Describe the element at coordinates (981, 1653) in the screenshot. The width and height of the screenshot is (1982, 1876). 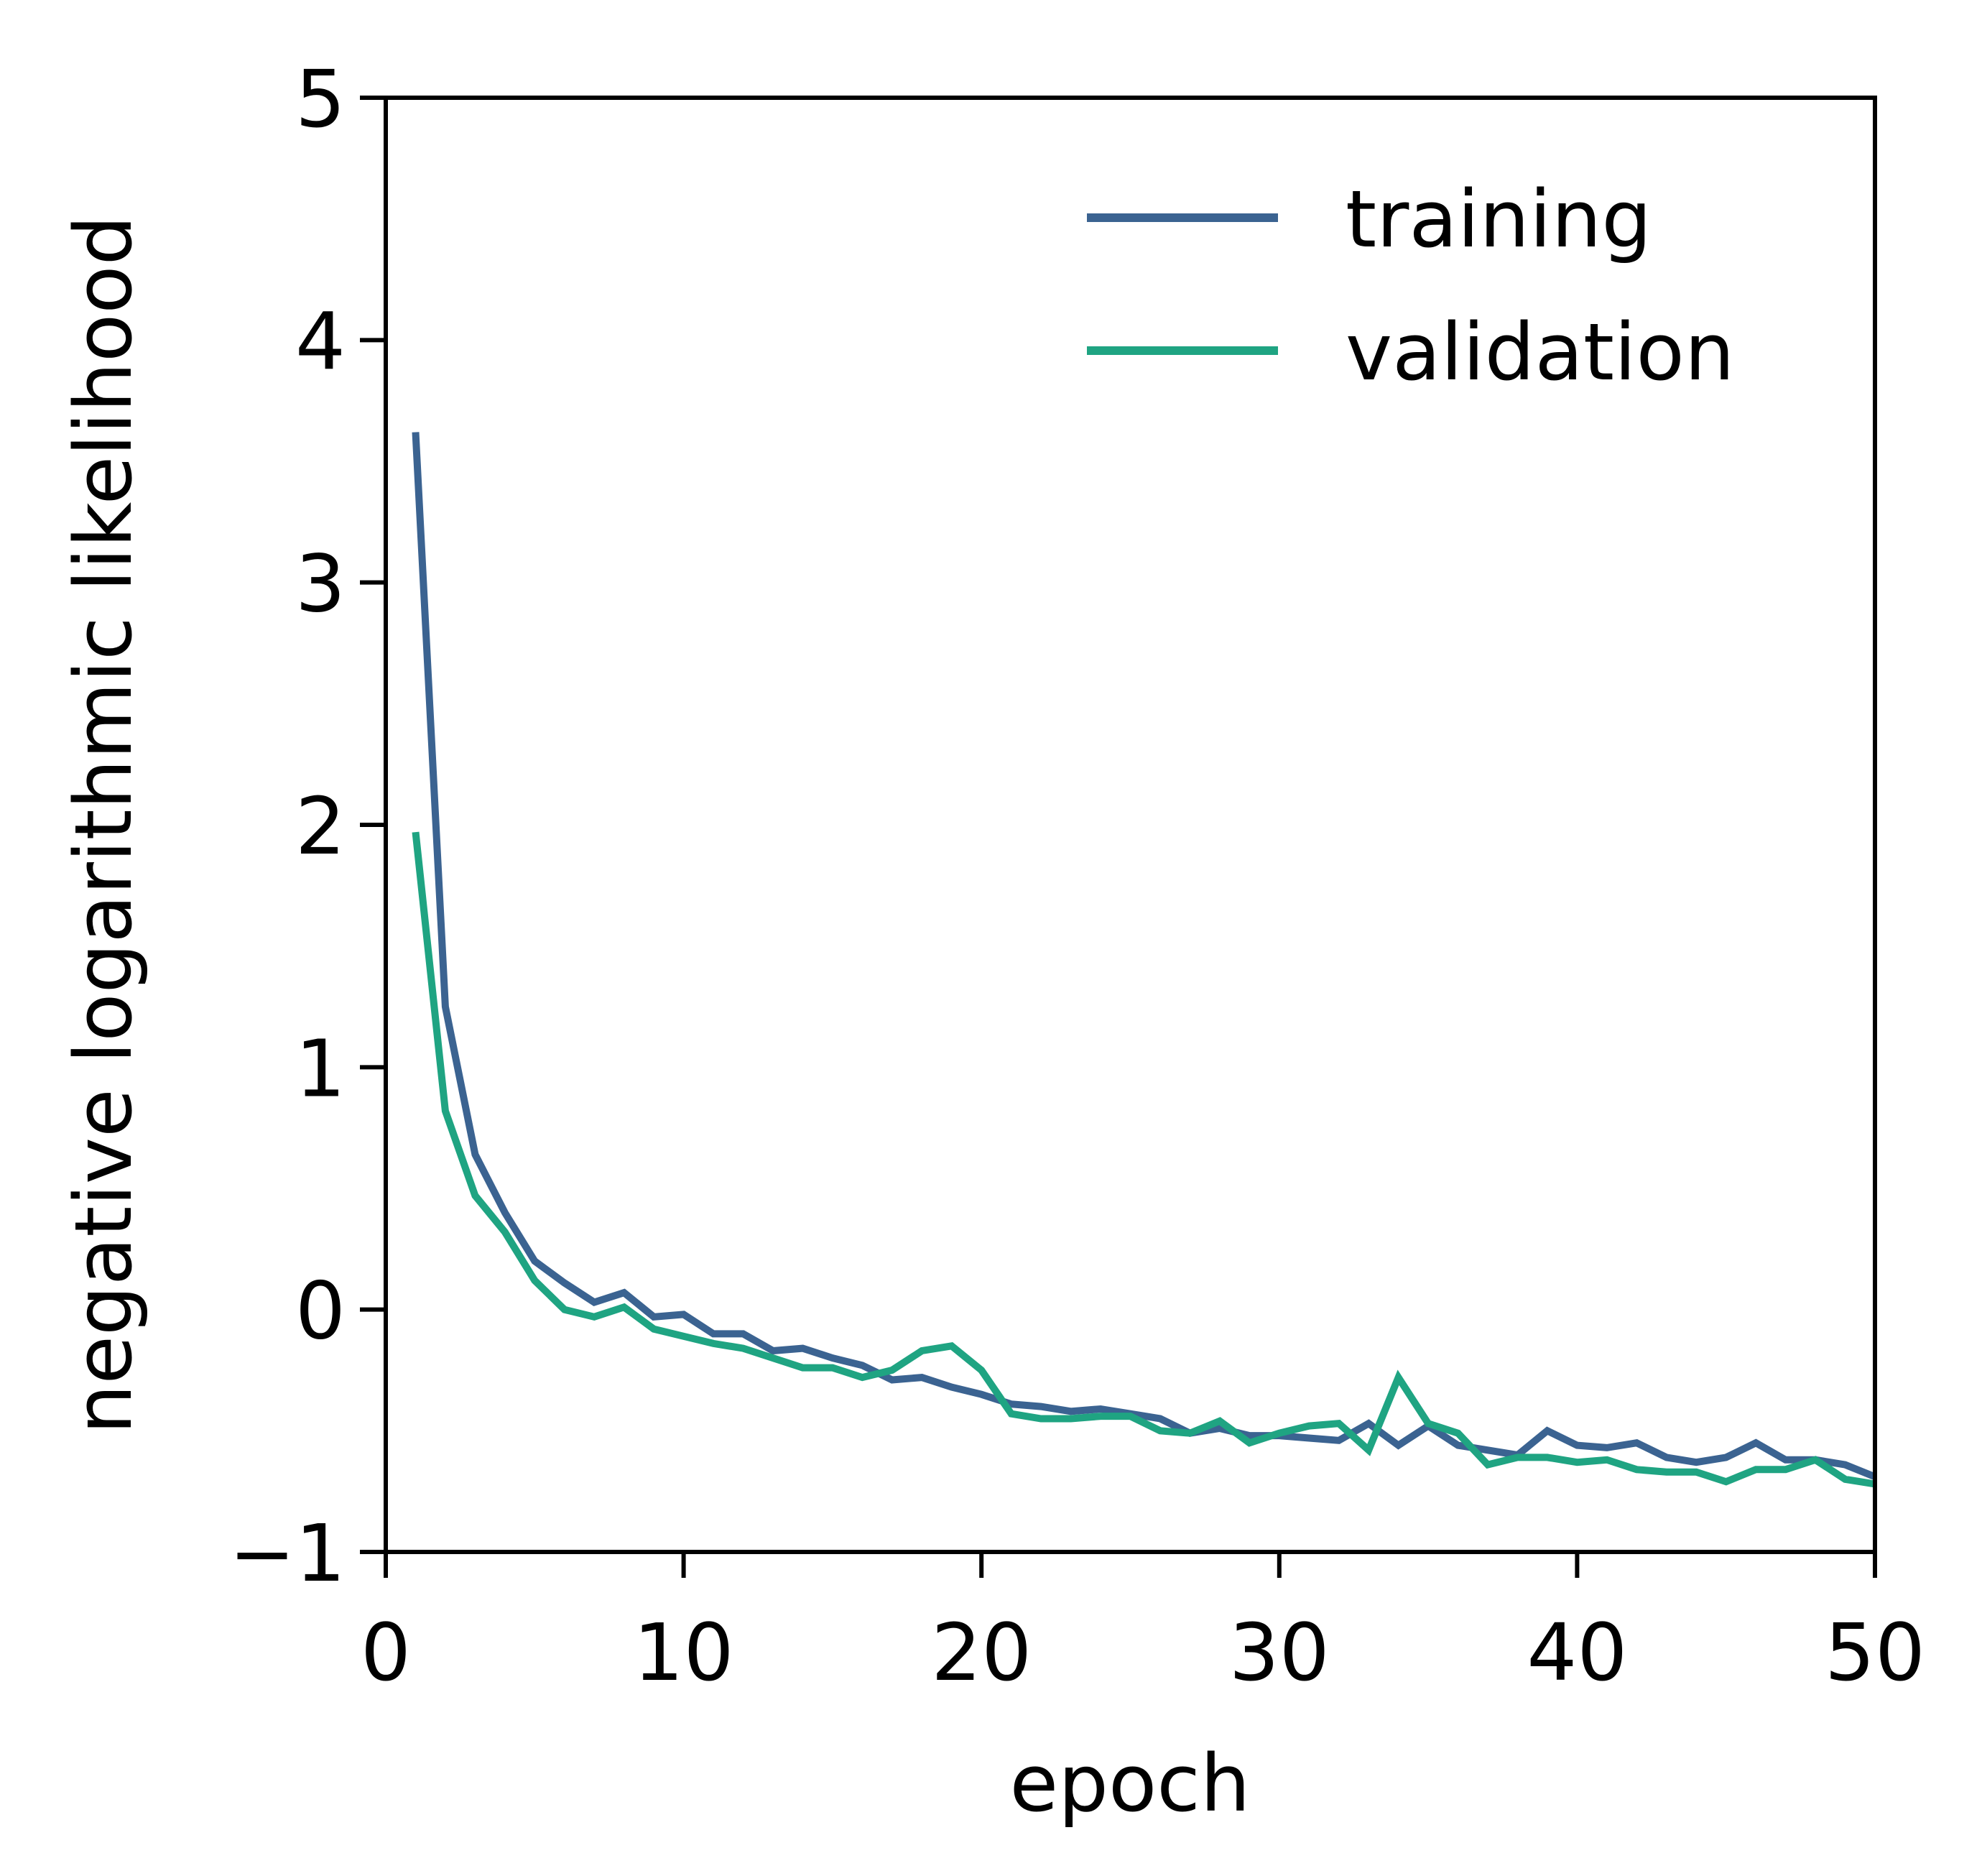
I see `x-tick-label: 20` at that location.